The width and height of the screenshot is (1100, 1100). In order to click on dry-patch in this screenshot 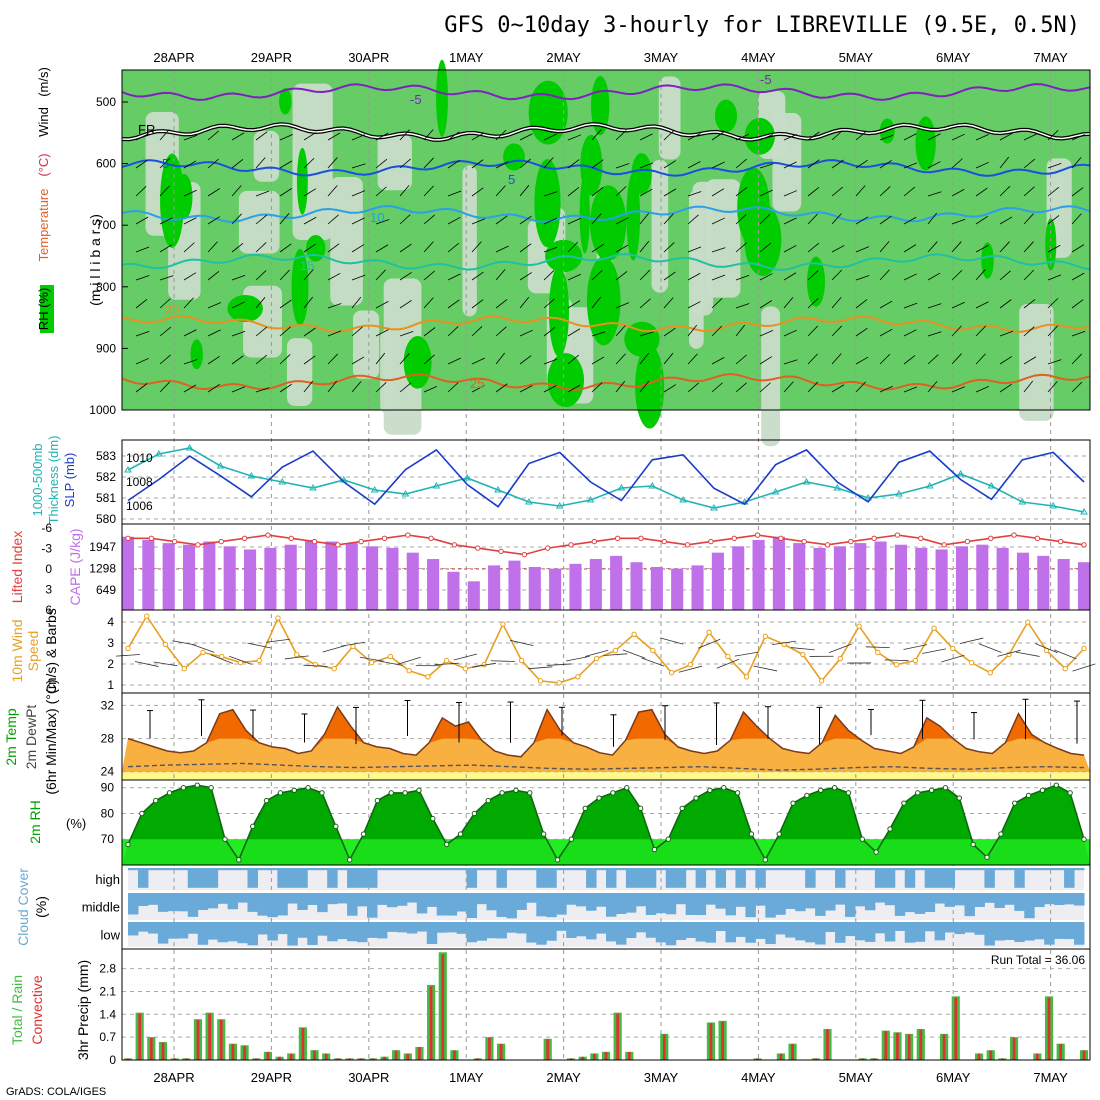, I will do `click(386, 372)`.